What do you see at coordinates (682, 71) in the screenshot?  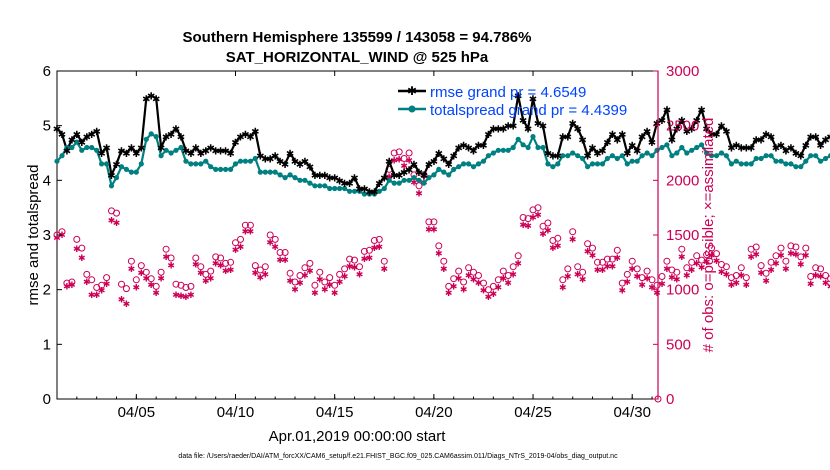 I see `y-right-tick-label: 3000` at bounding box center [682, 71].